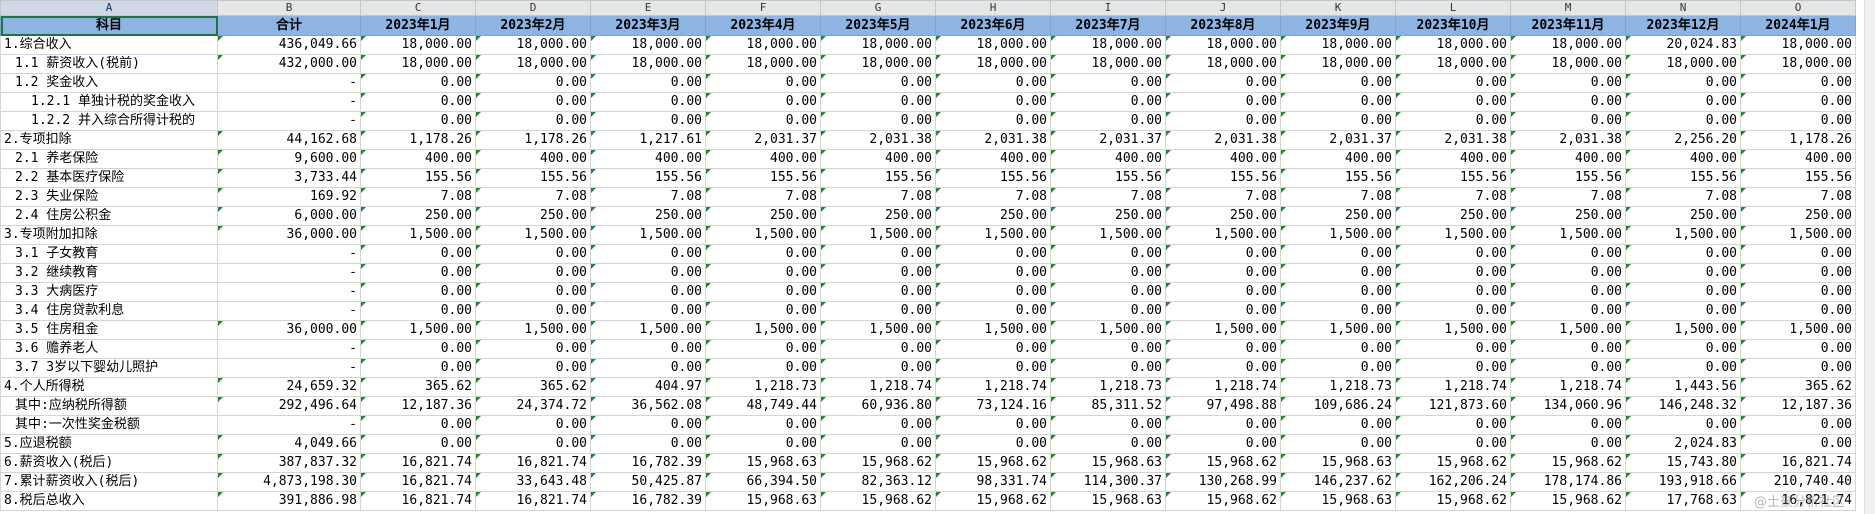 The height and width of the screenshot is (514, 1875). What do you see at coordinates (1108, 8) in the screenshot?
I see `column-letter-I: I` at bounding box center [1108, 8].